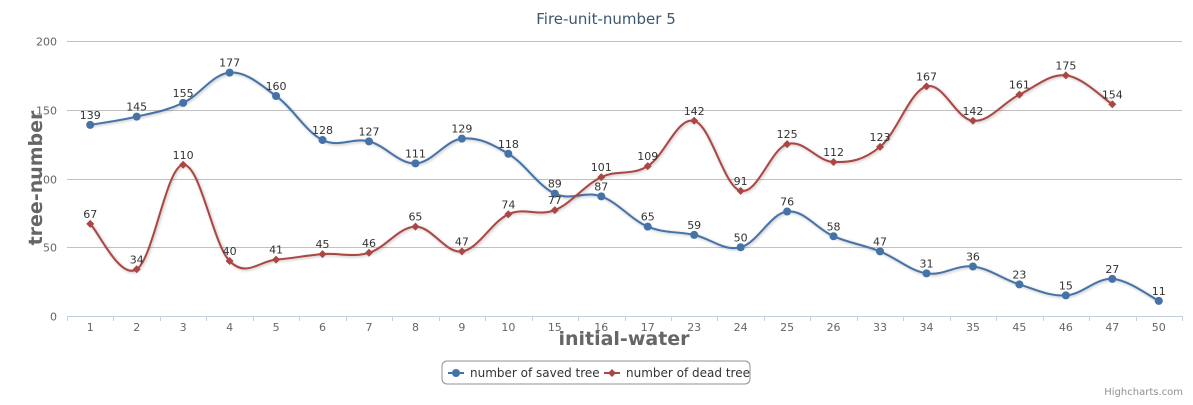 The height and width of the screenshot is (405, 1193). I want to click on legend-circle-marker-icon, so click(456, 373).